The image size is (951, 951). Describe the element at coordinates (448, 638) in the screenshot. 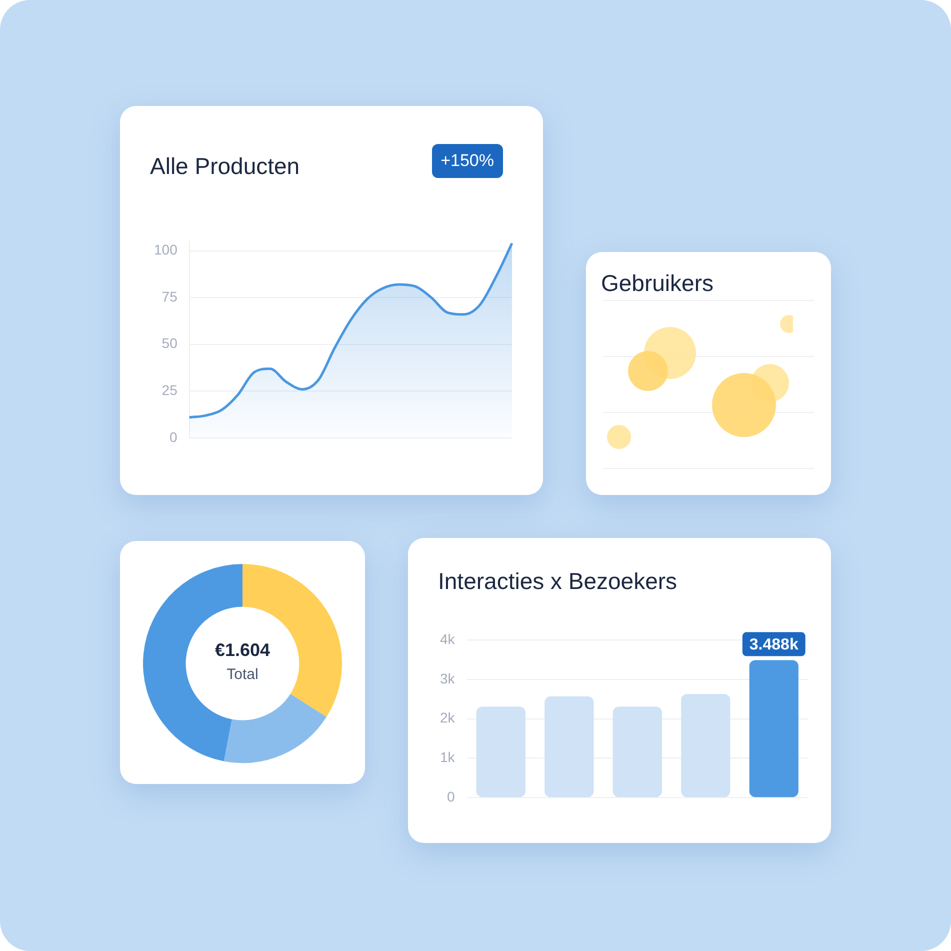

I see `y-tick-label: 4k` at that location.